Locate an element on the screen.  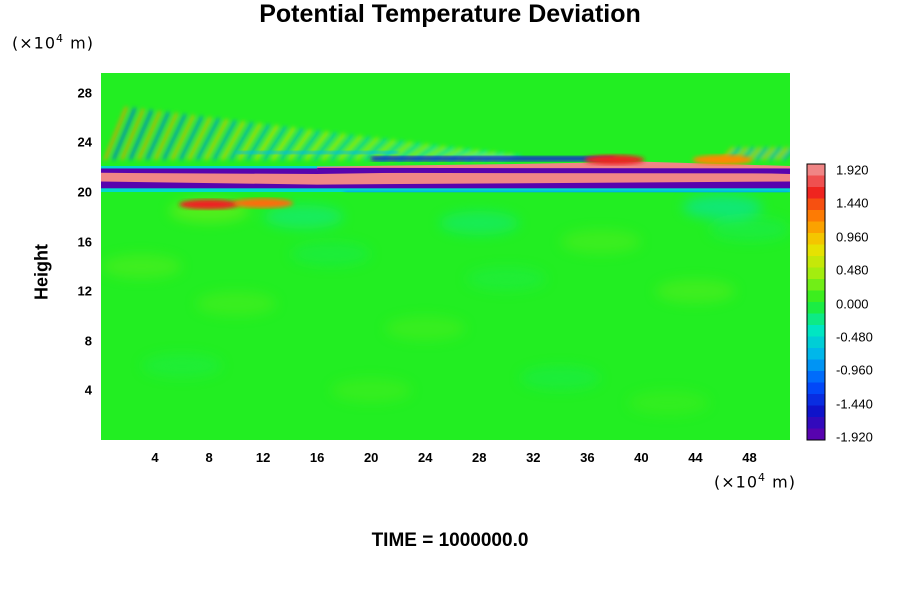
positive-band is located at coordinates (445, 177).